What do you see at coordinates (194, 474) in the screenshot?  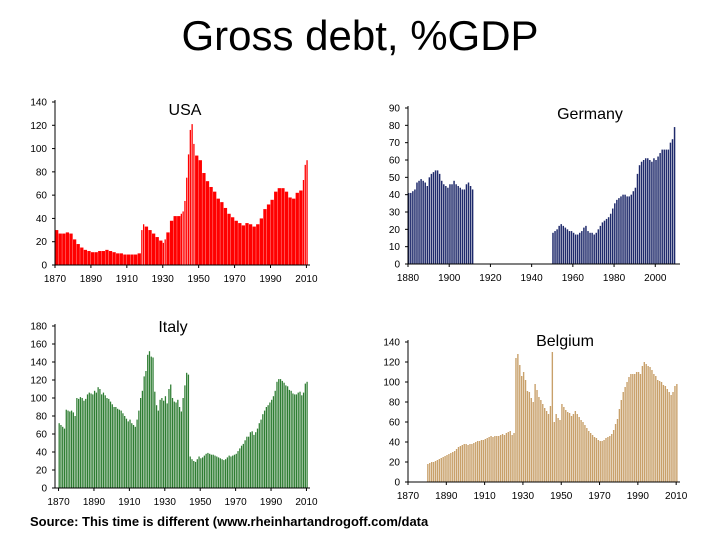 I see `bar-1946` at bounding box center [194, 474].